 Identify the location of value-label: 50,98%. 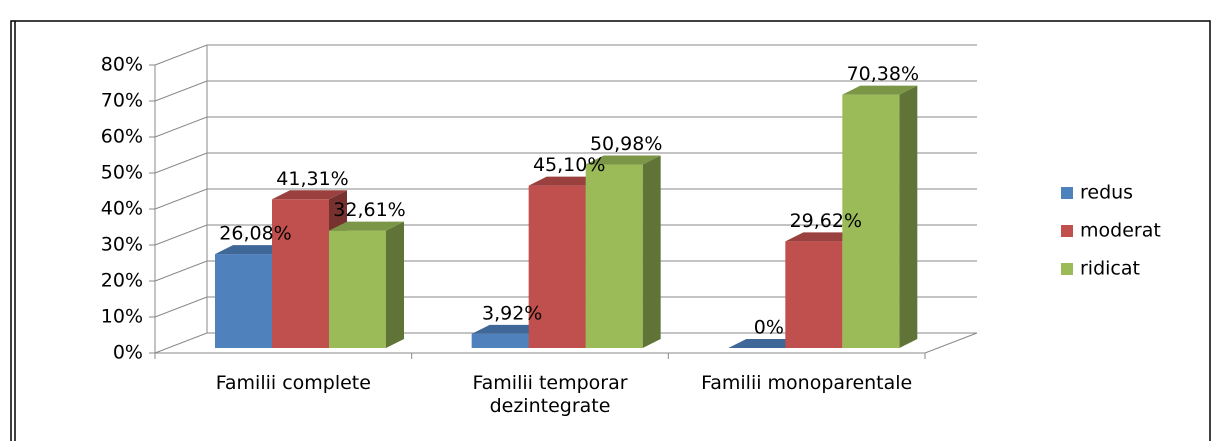
(626, 144).